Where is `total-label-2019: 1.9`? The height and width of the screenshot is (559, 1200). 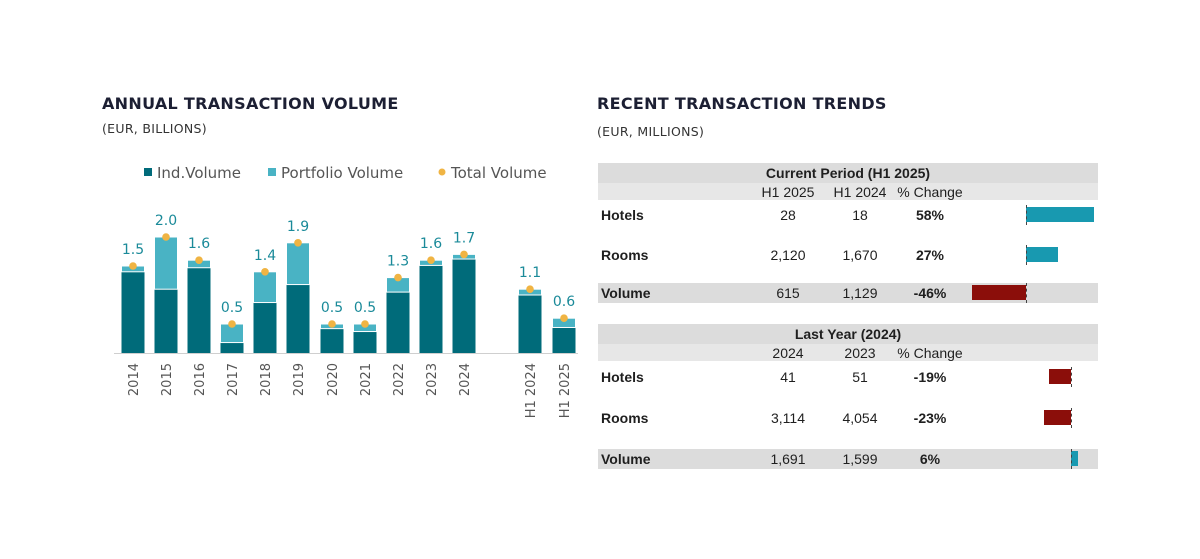 total-label-2019: 1.9 is located at coordinates (298, 227).